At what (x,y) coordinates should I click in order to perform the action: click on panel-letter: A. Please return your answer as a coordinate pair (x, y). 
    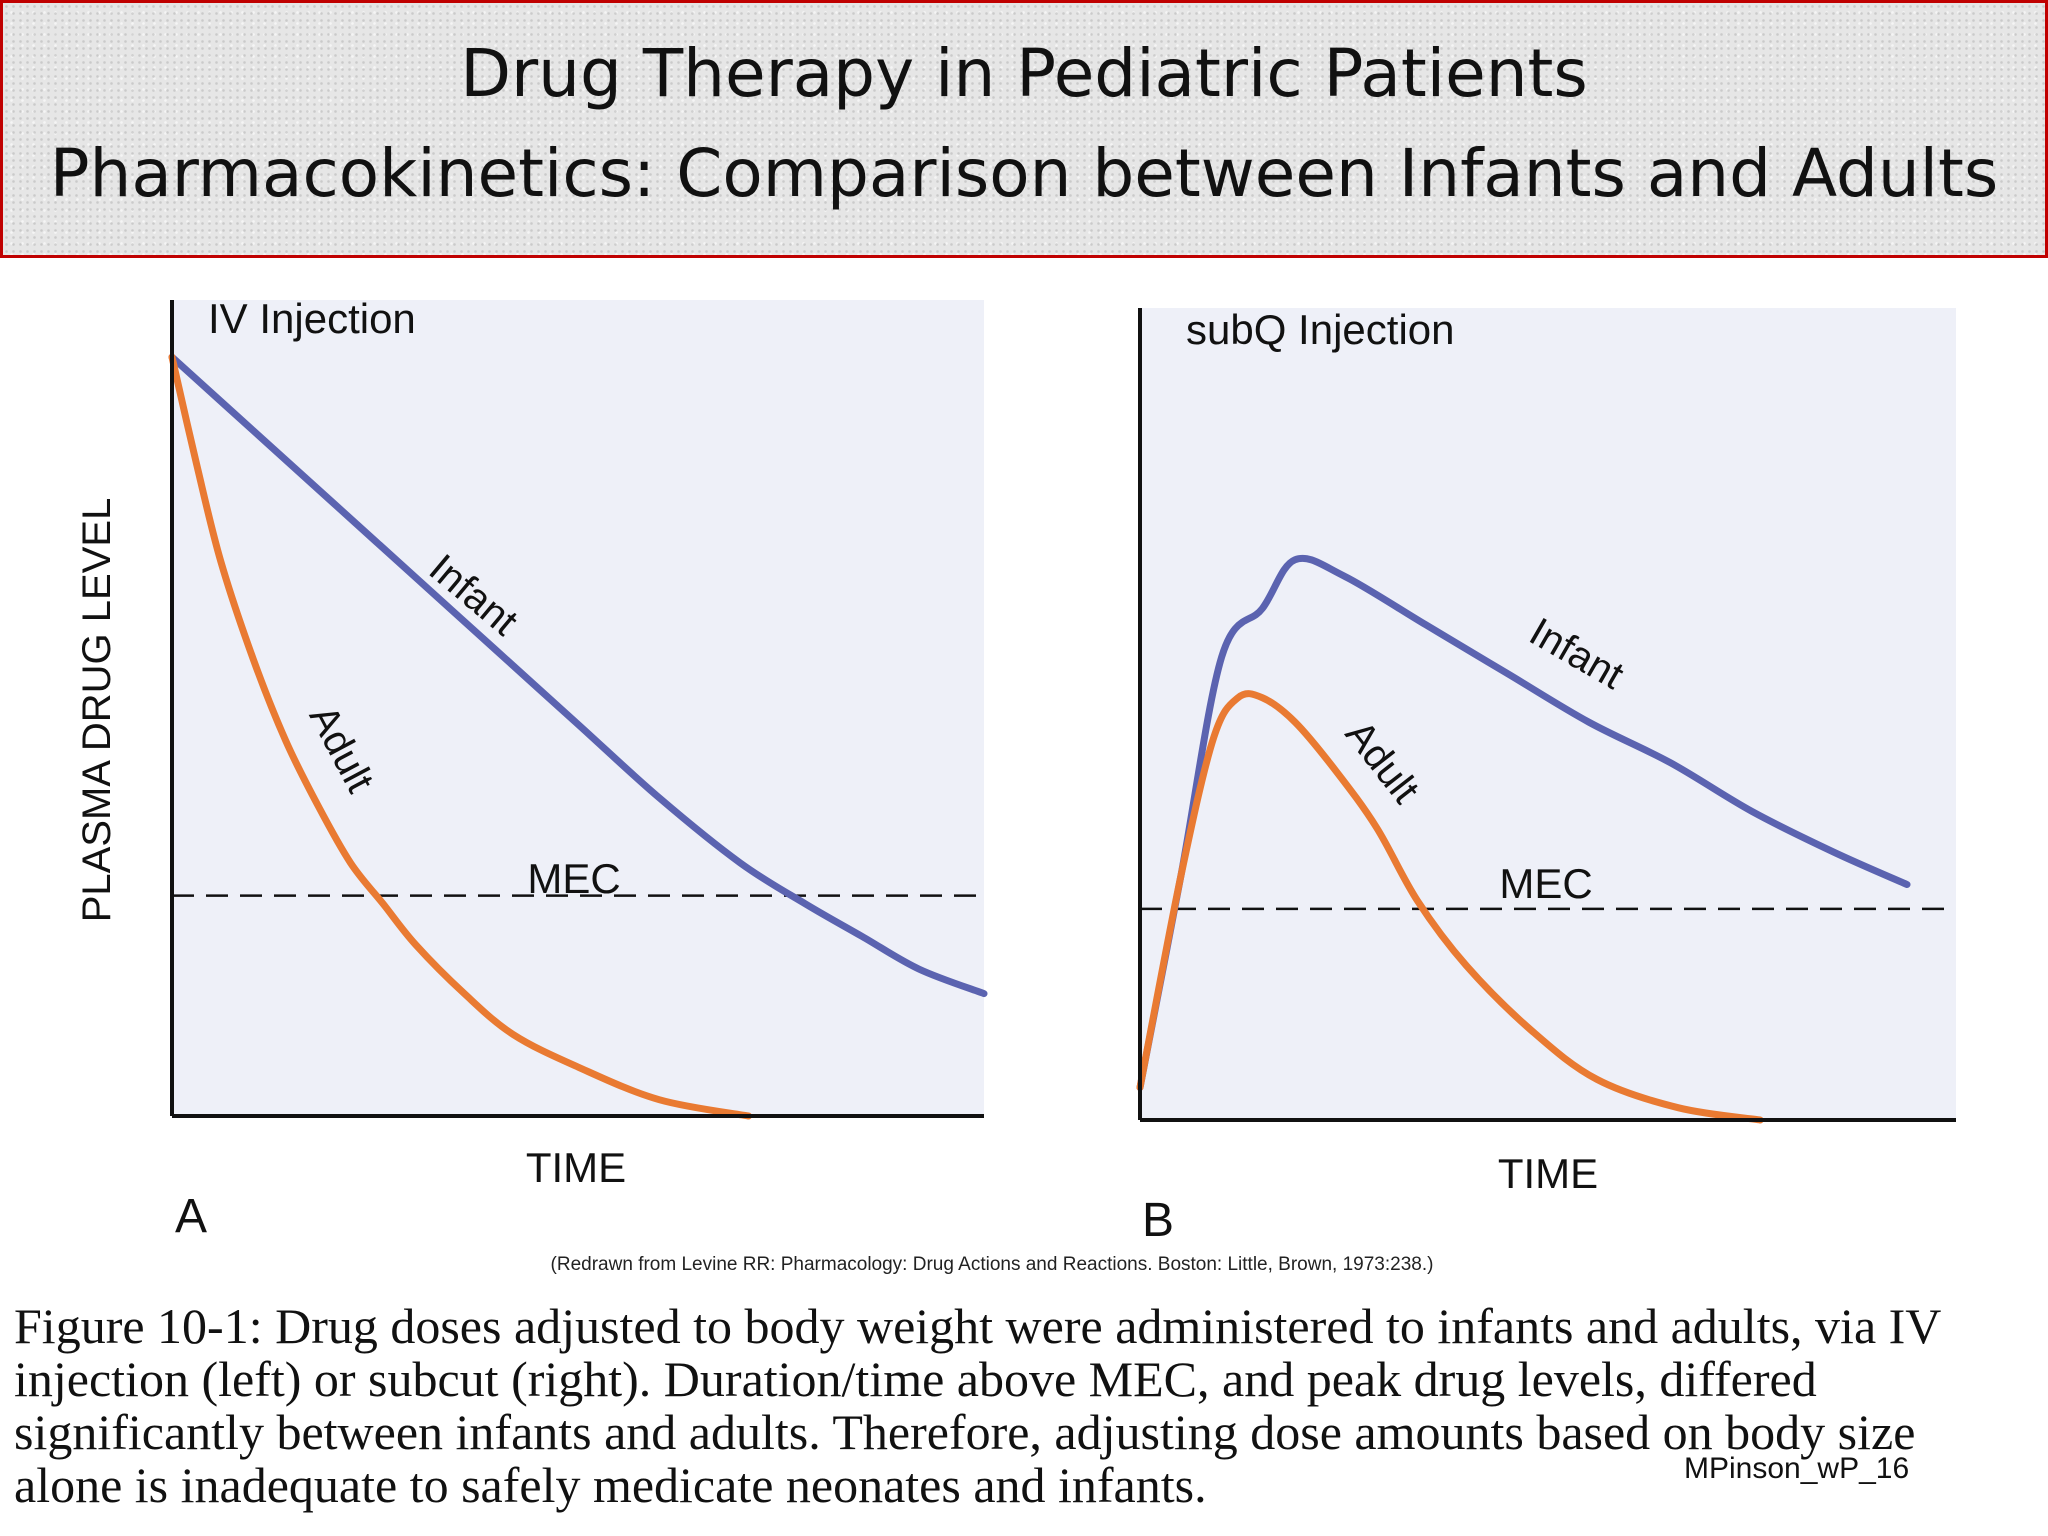
    Looking at the image, I should click on (191, 1216).